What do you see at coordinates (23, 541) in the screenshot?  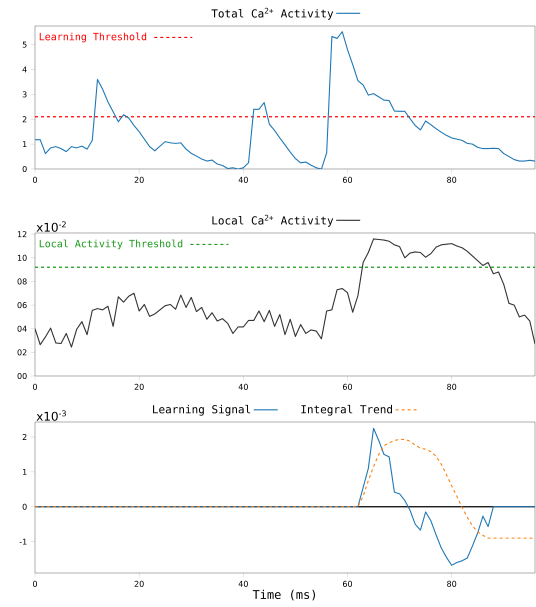 I see `y-tick-label: -1` at bounding box center [23, 541].